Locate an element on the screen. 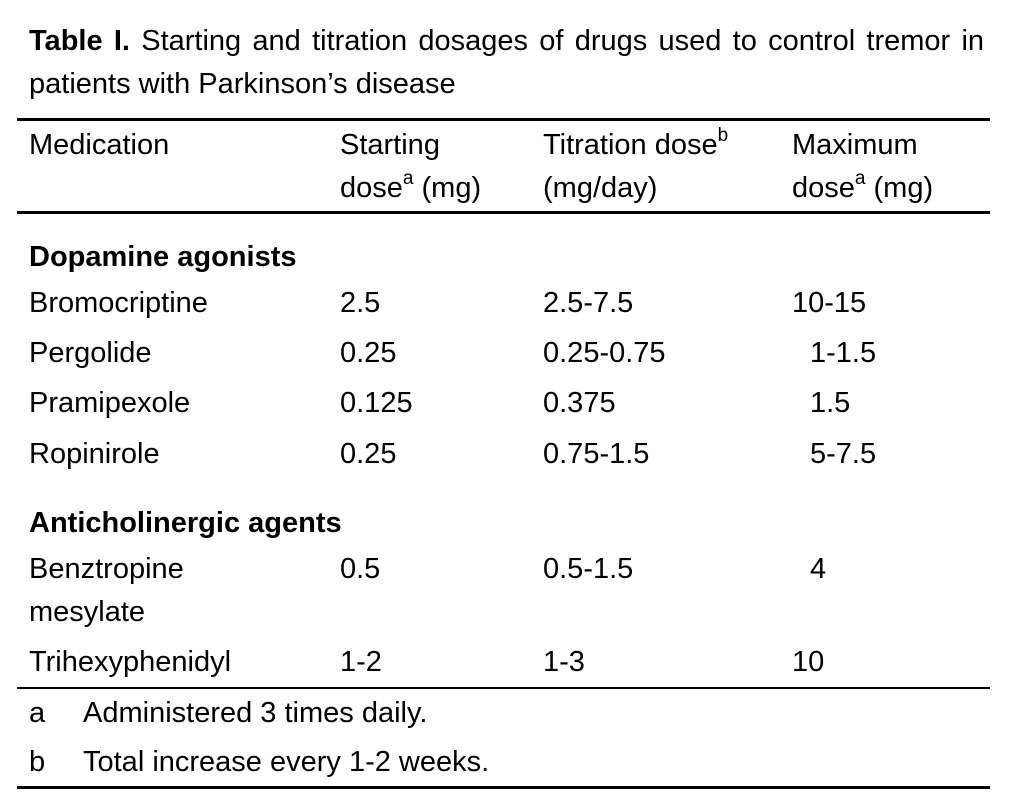 The height and width of the screenshot is (811, 1017). header-titration-line2: (mg/day) is located at coordinates (600, 188).